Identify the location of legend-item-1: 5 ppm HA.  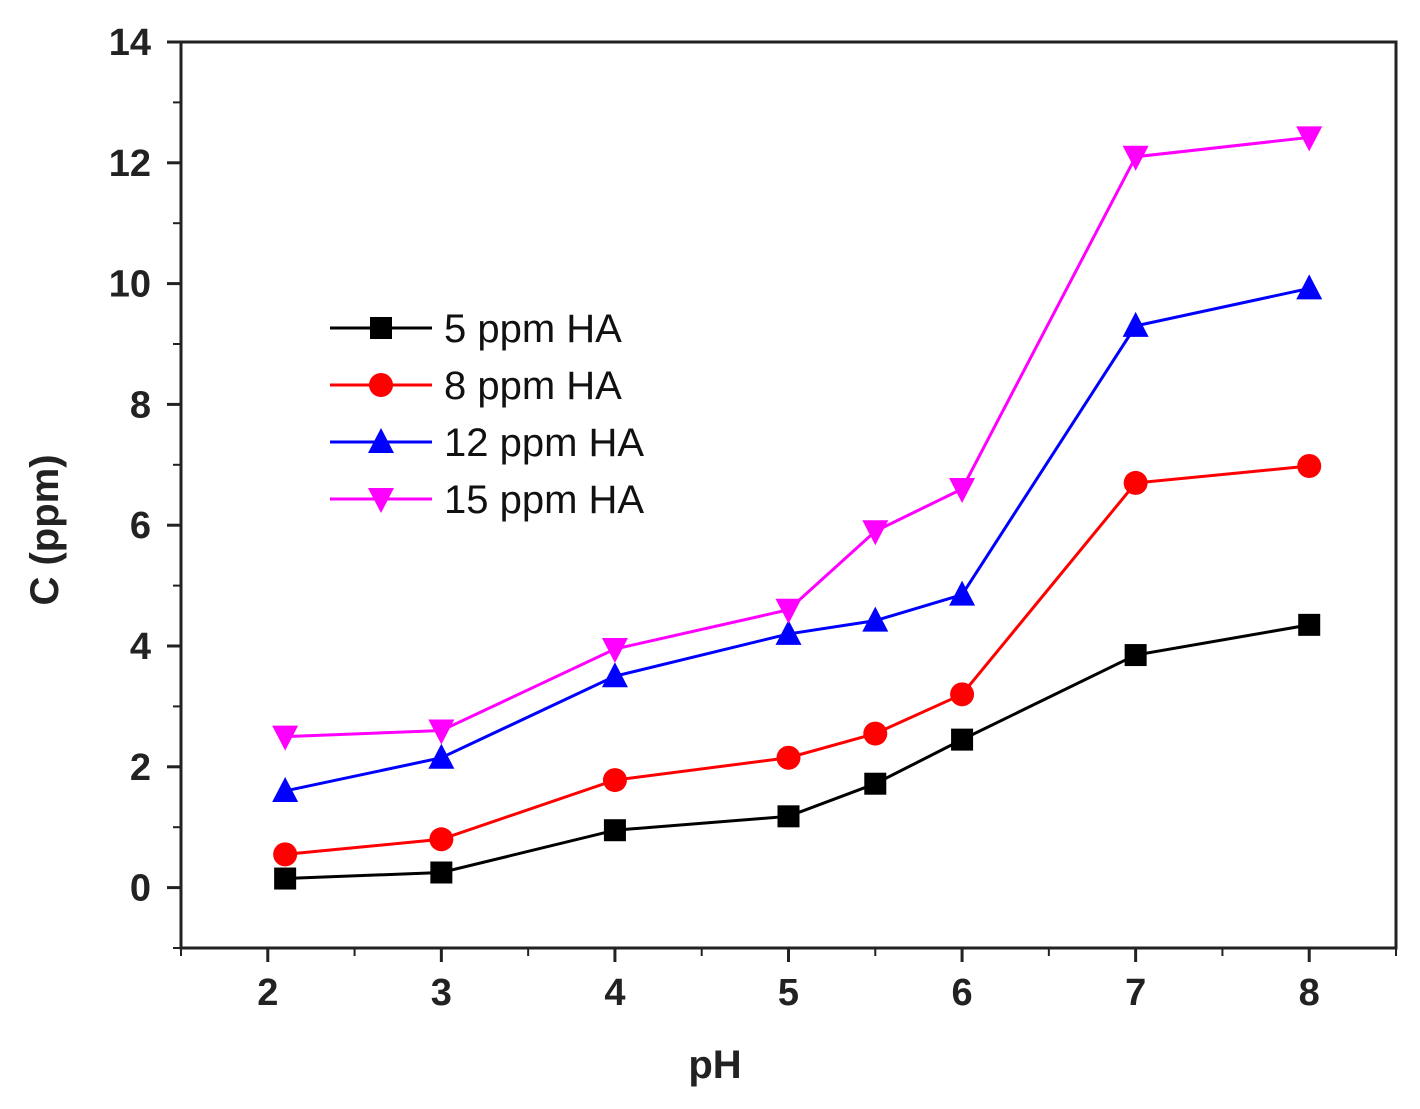
(476, 329).